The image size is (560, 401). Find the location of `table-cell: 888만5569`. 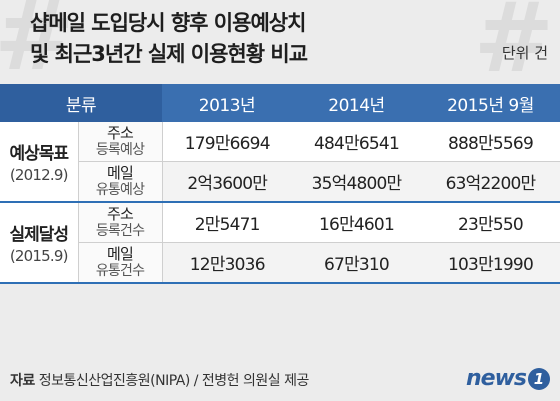

table-cell: 888만5569 is located at coordinates (490, 142).